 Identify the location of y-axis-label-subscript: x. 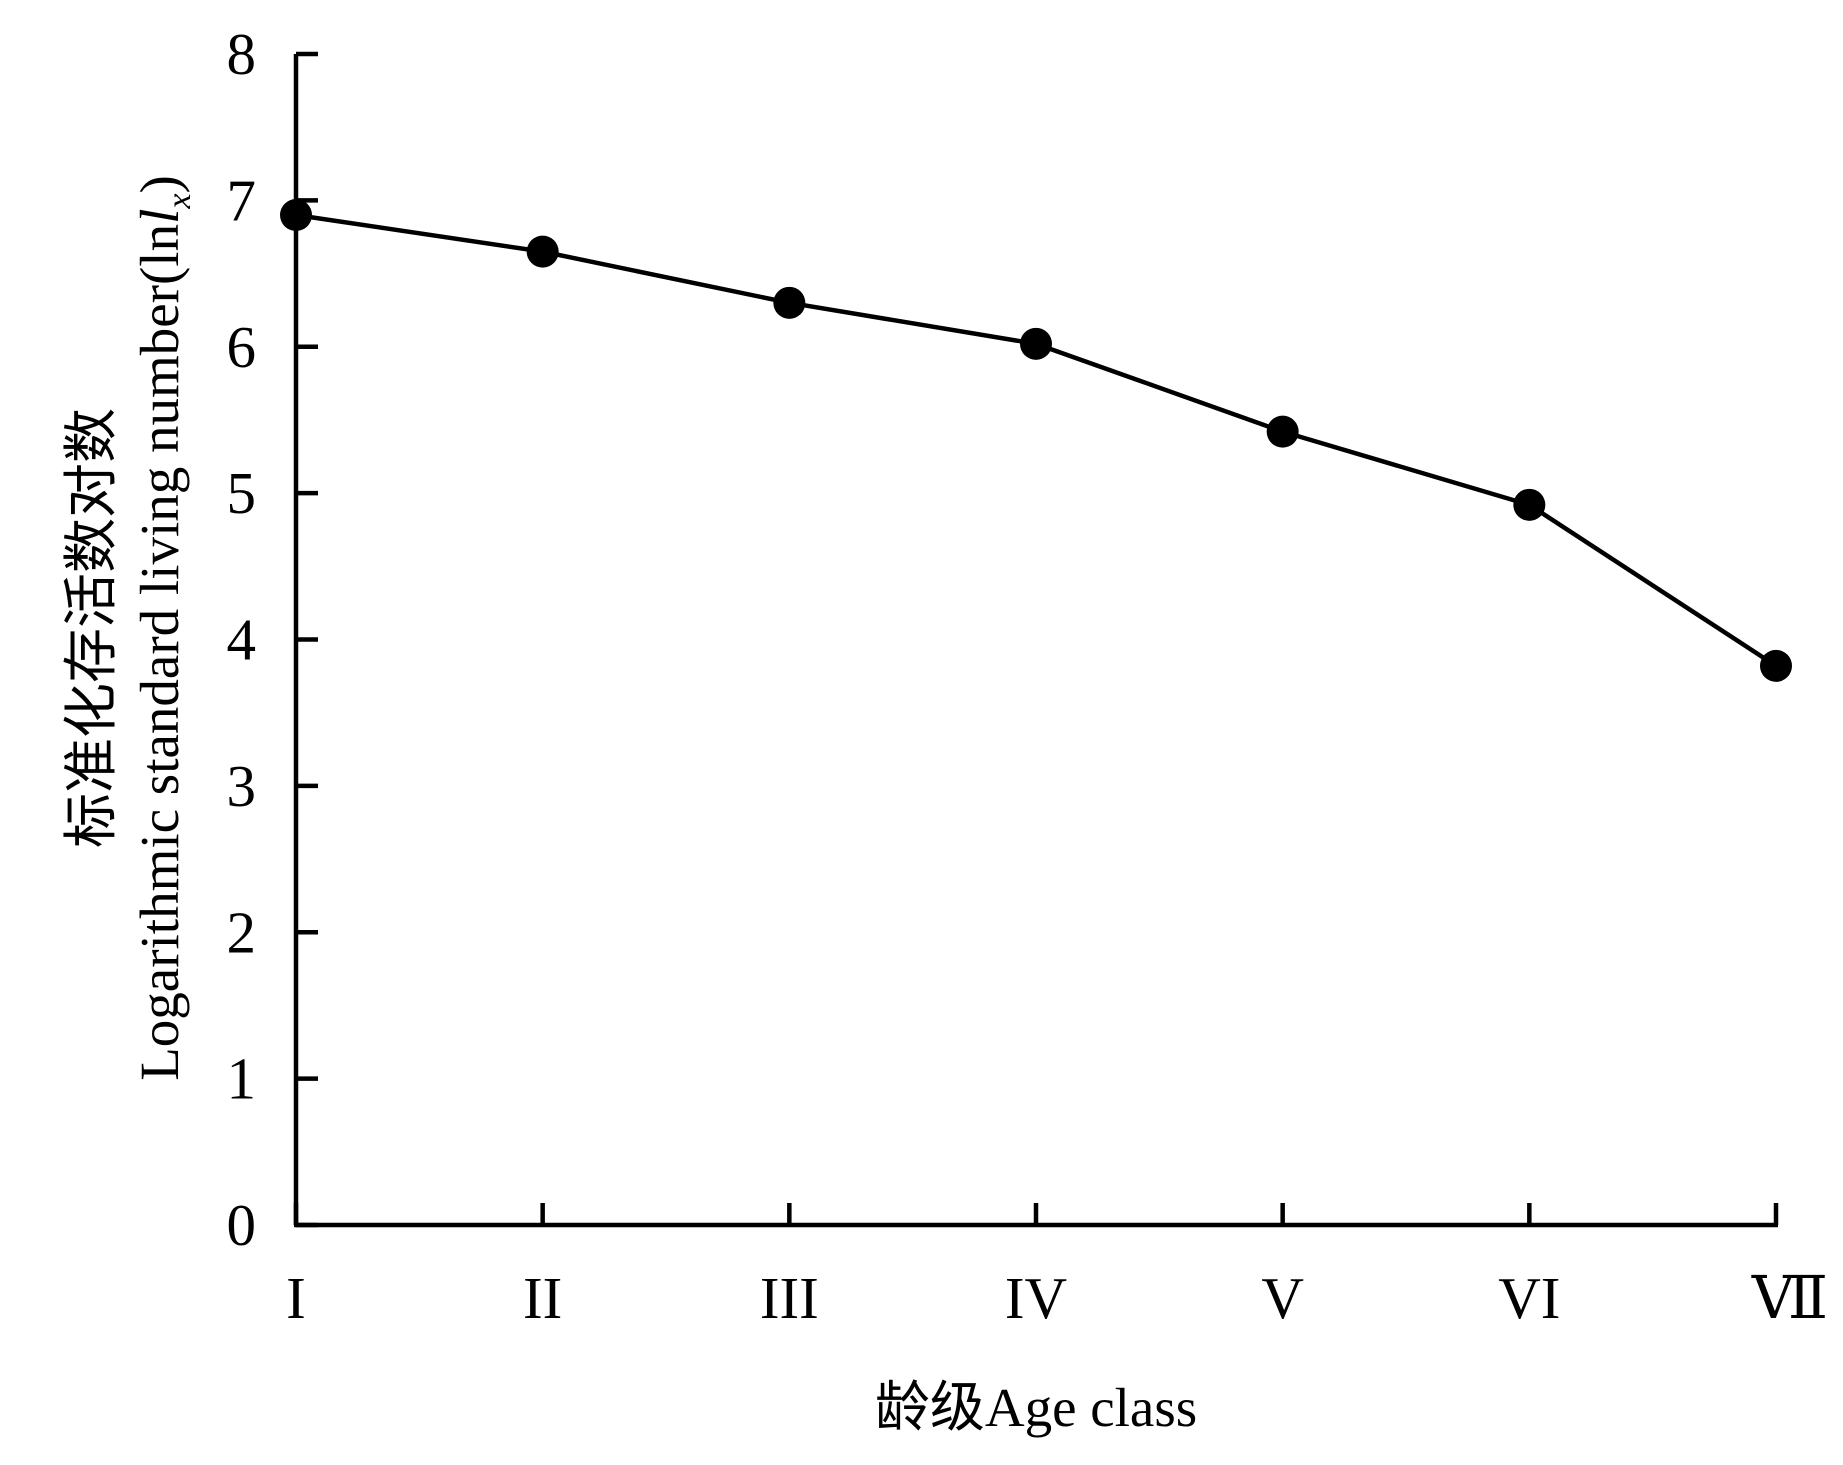
(179, 202).